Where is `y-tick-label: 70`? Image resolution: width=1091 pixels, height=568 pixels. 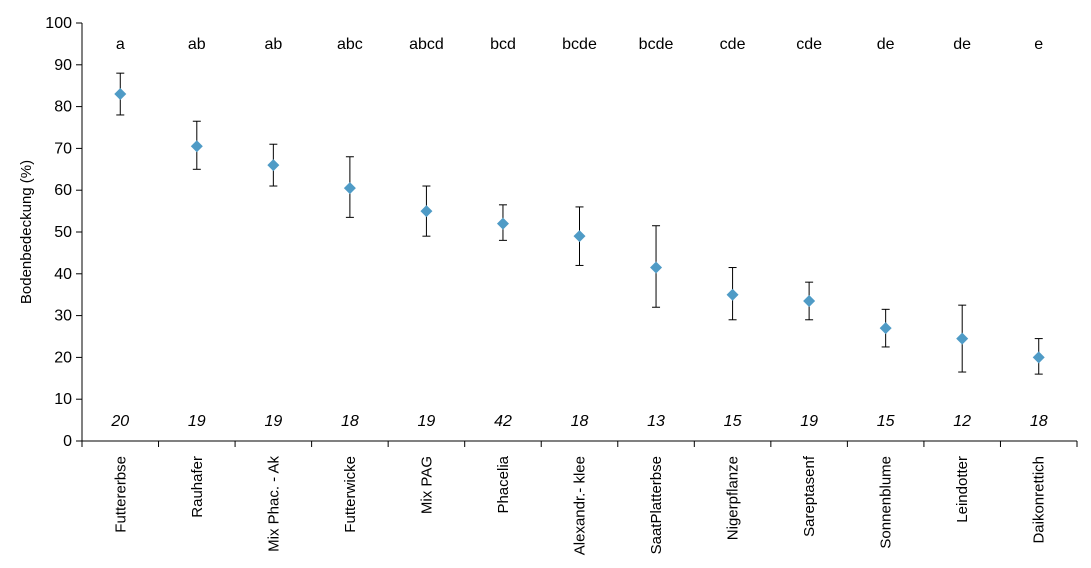
y-tick-label: 70 is located at coordinates (63, 148).